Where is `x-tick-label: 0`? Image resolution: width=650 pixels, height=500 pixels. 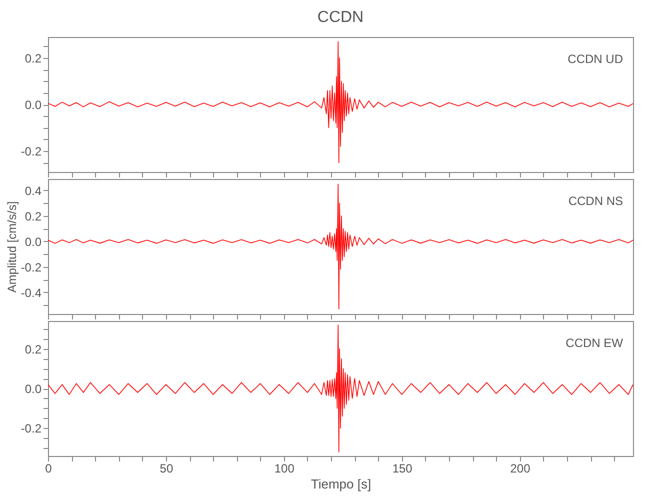
x-tick-label: 0 is located at coordinates (48, 469).